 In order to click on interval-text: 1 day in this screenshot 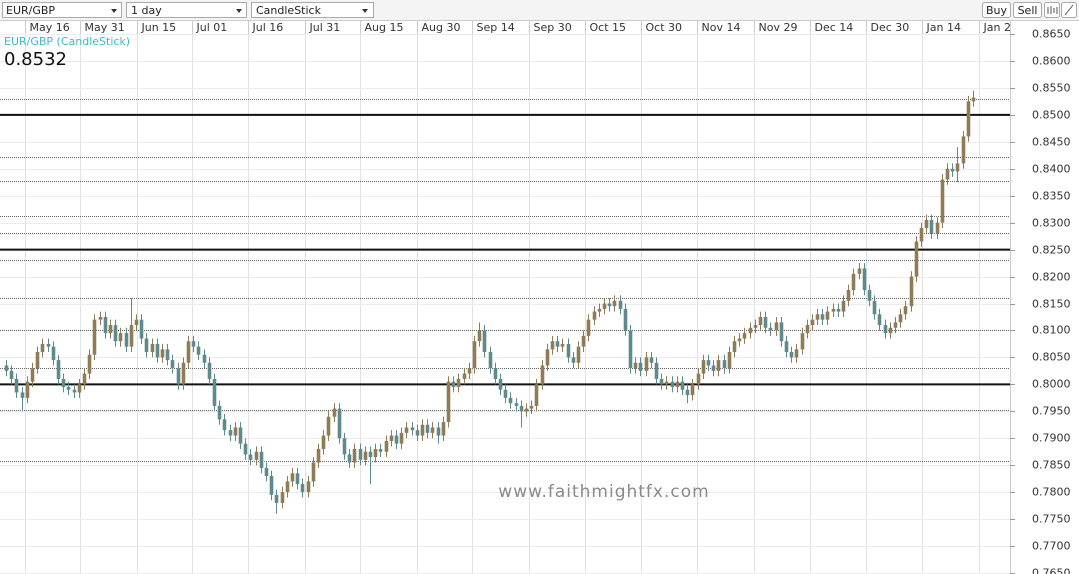, I will do `click(146, 10)`.